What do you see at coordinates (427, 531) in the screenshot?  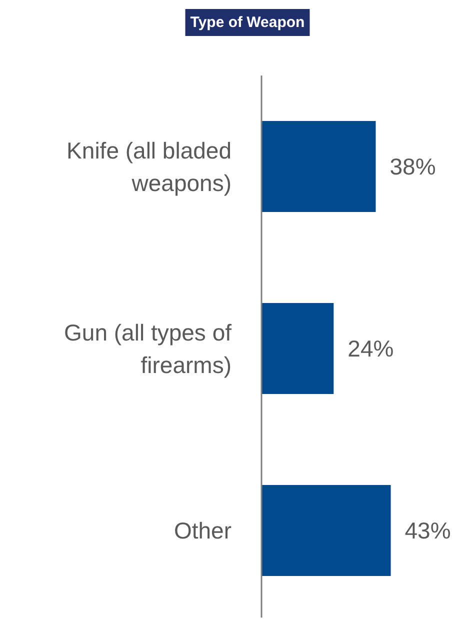 I see `data-label: 43%` at bounding box center [427, 531].